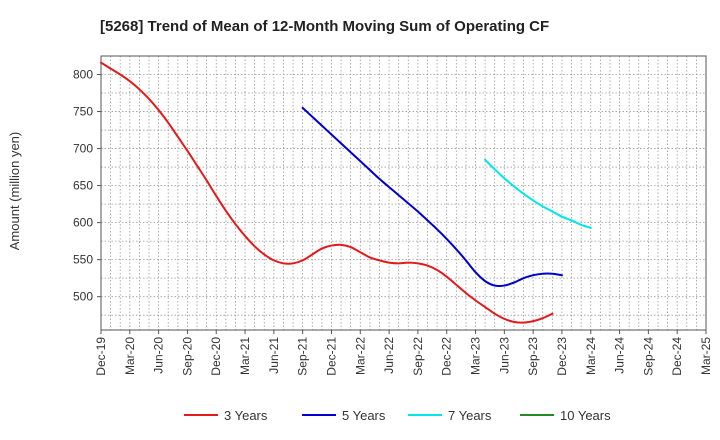 This screenshot has height=440, width=720. What do you see at coordinates (470, 415) in the screenshot?
I see `legend-label-7-years: 7 Years` at bounding box center [470, 415].